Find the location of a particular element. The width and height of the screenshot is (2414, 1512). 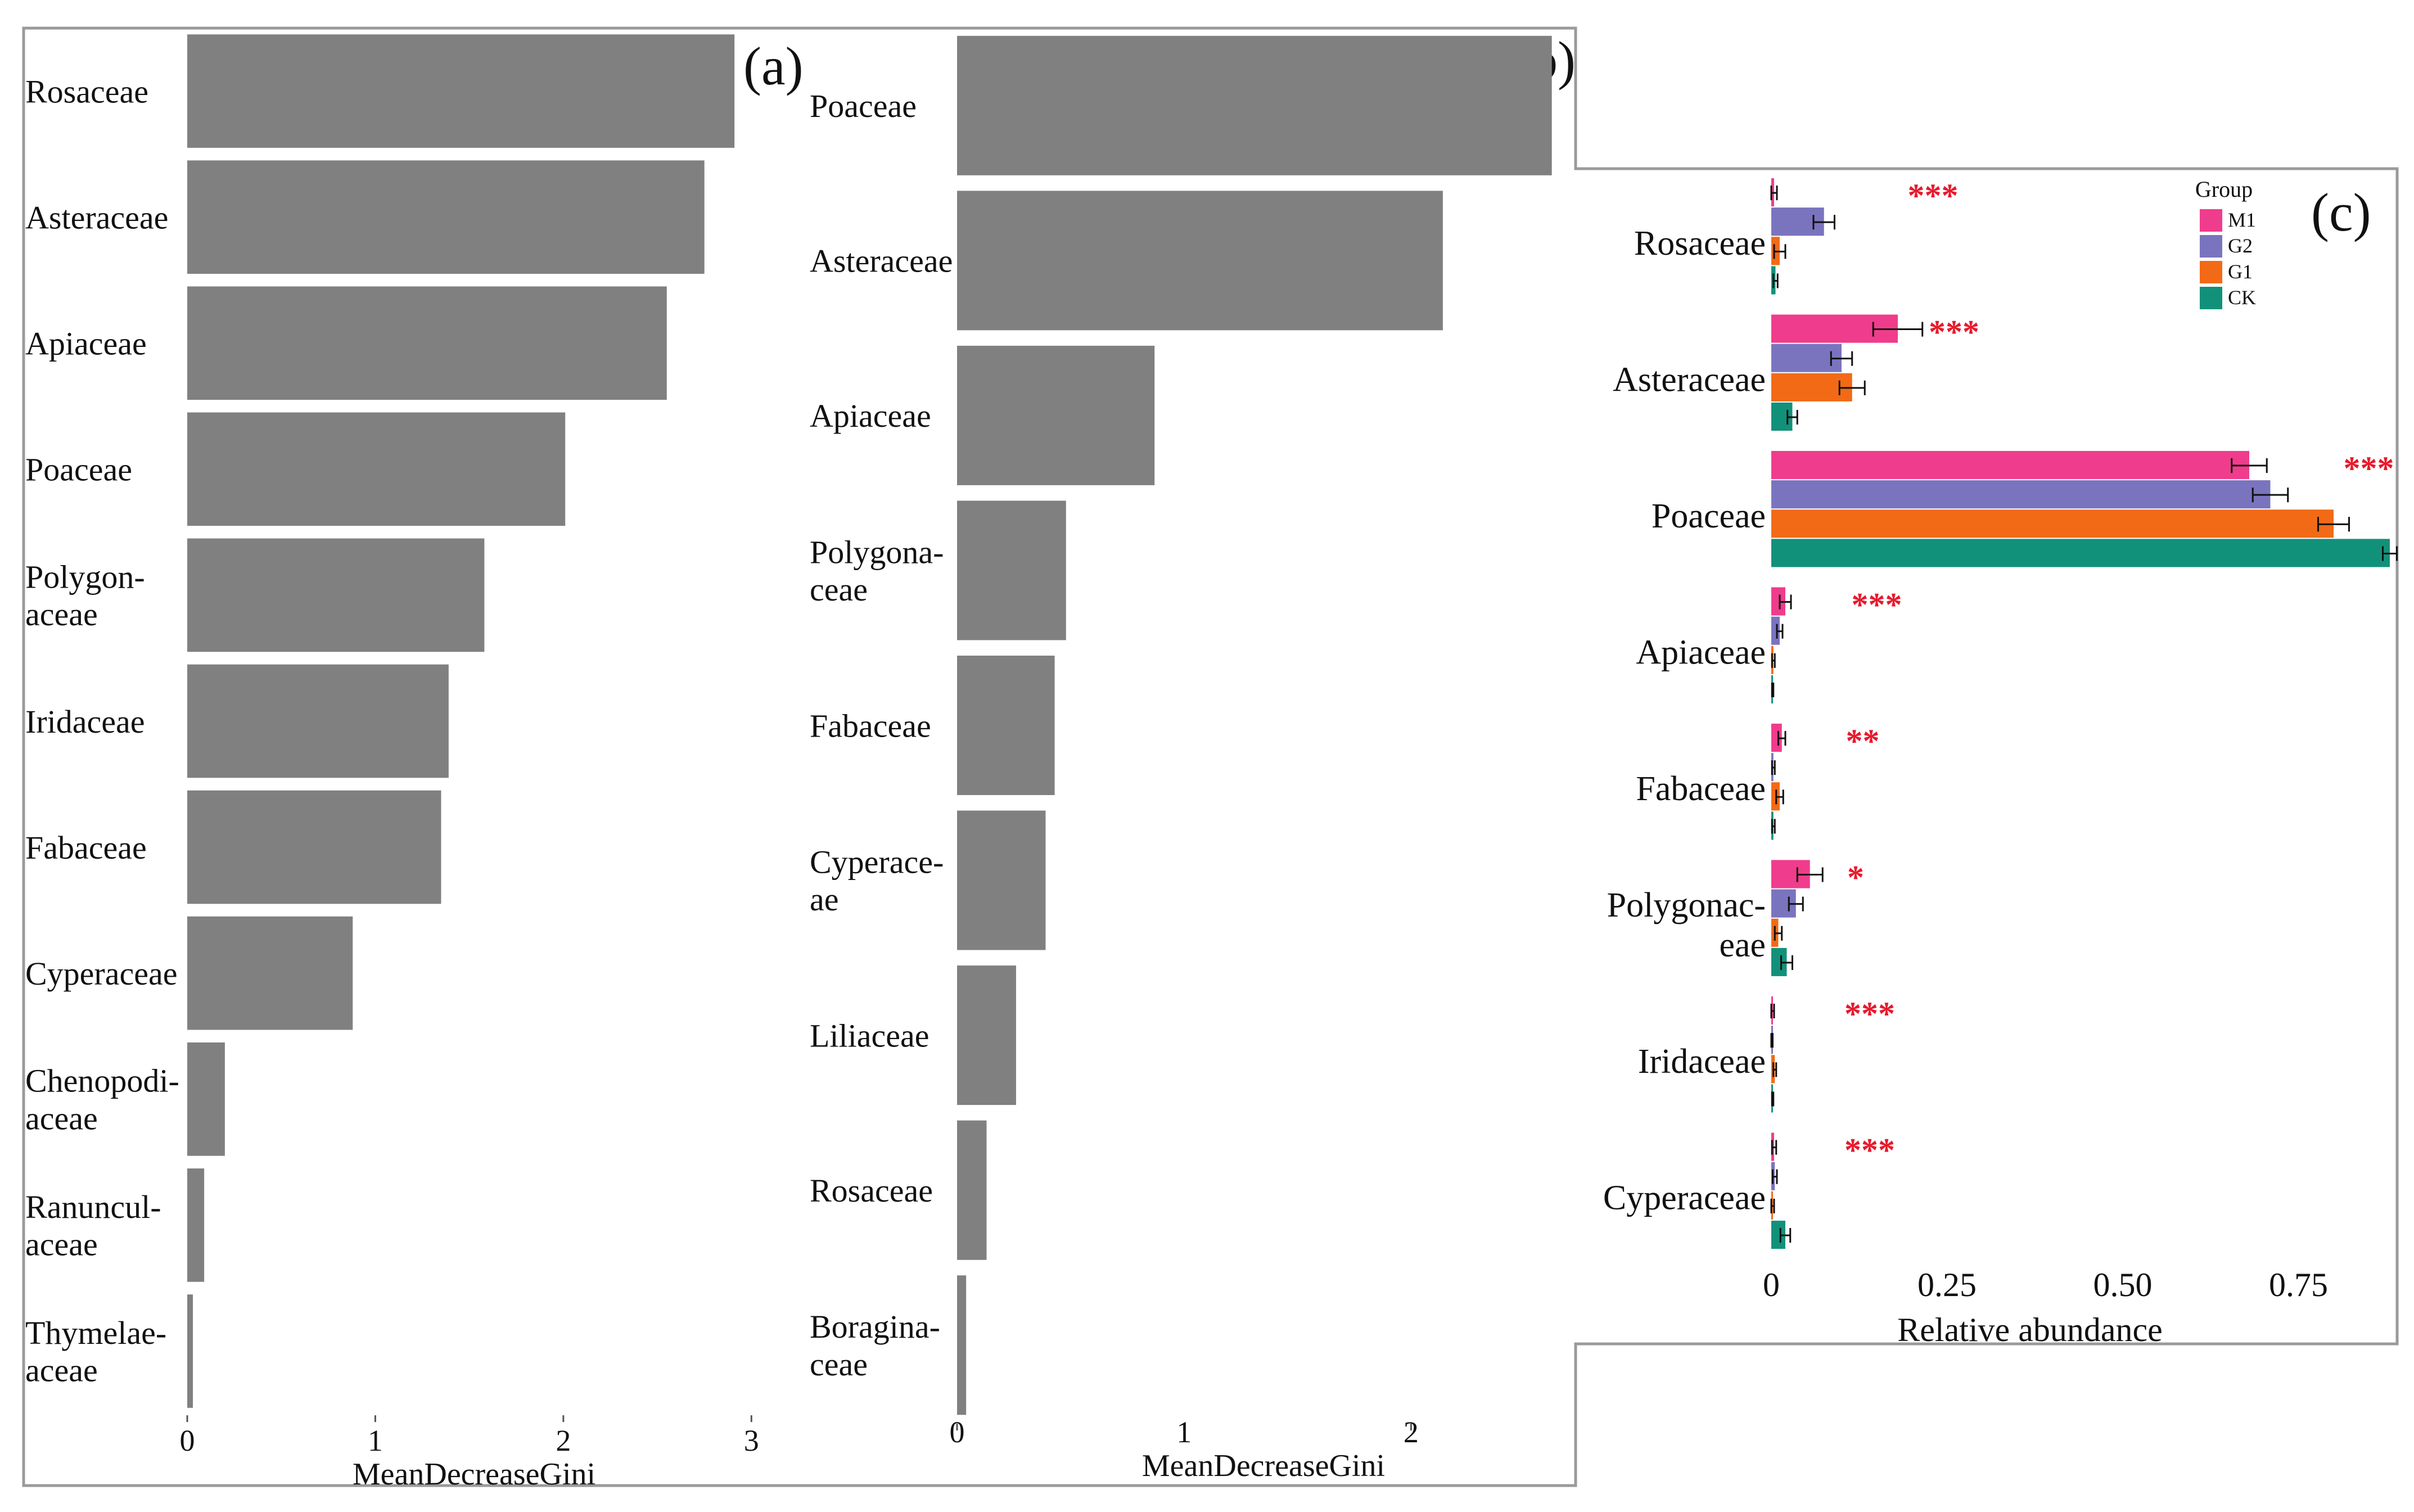

panel-c-letter: (c) is located at coordinates (2341, 212).